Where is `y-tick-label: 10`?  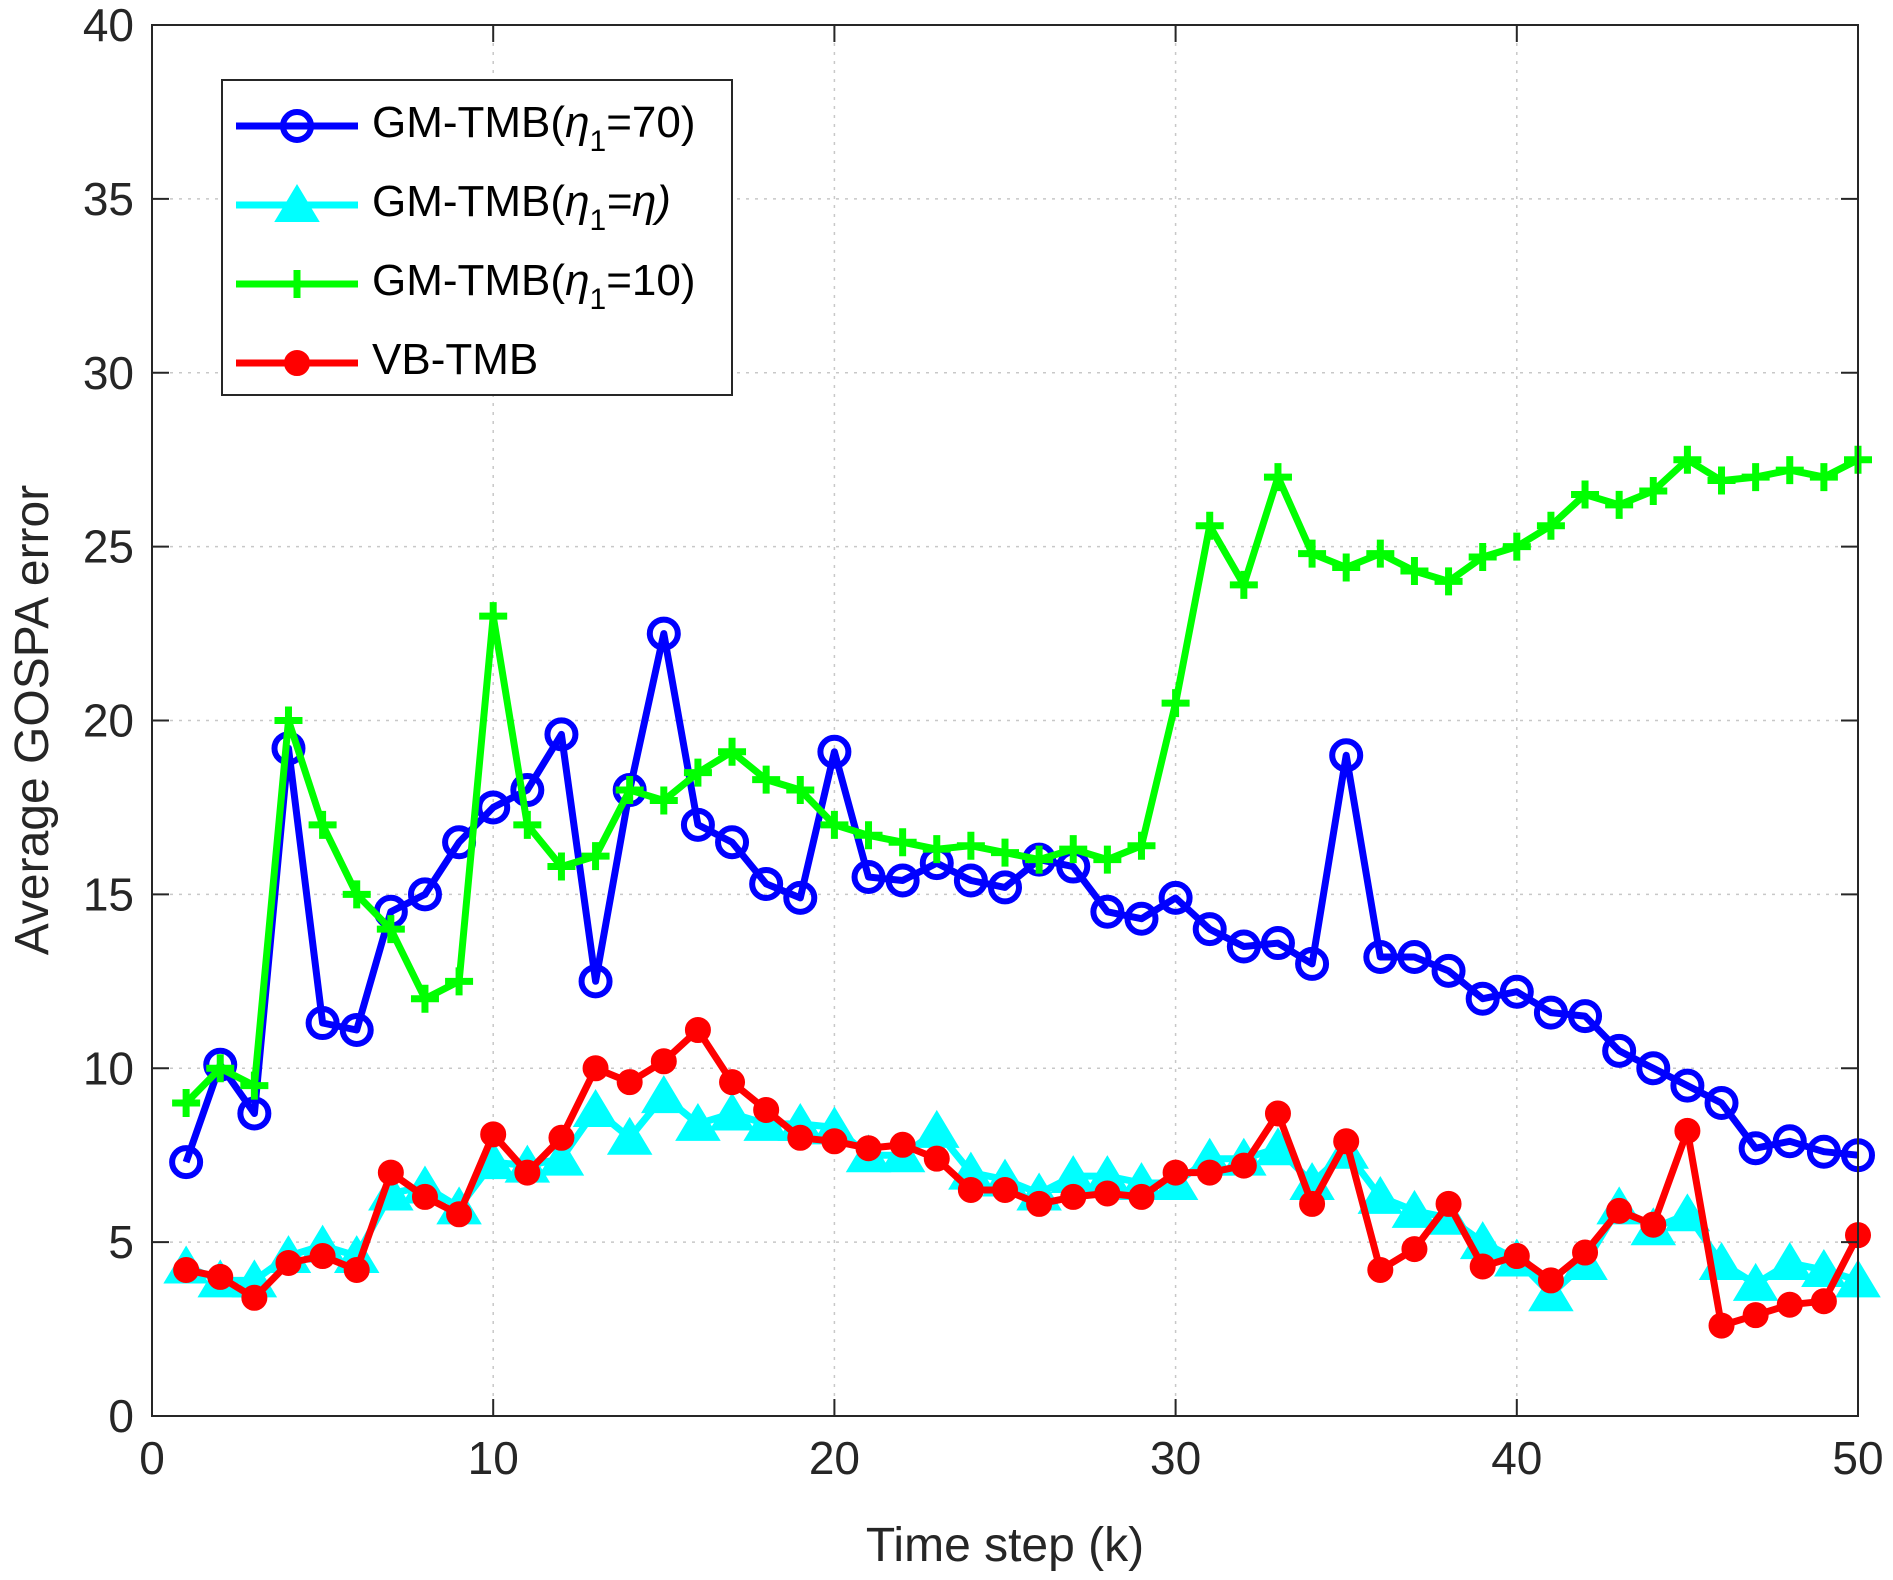
y-tick-label: 10 is located at coordinates (108, 1068).